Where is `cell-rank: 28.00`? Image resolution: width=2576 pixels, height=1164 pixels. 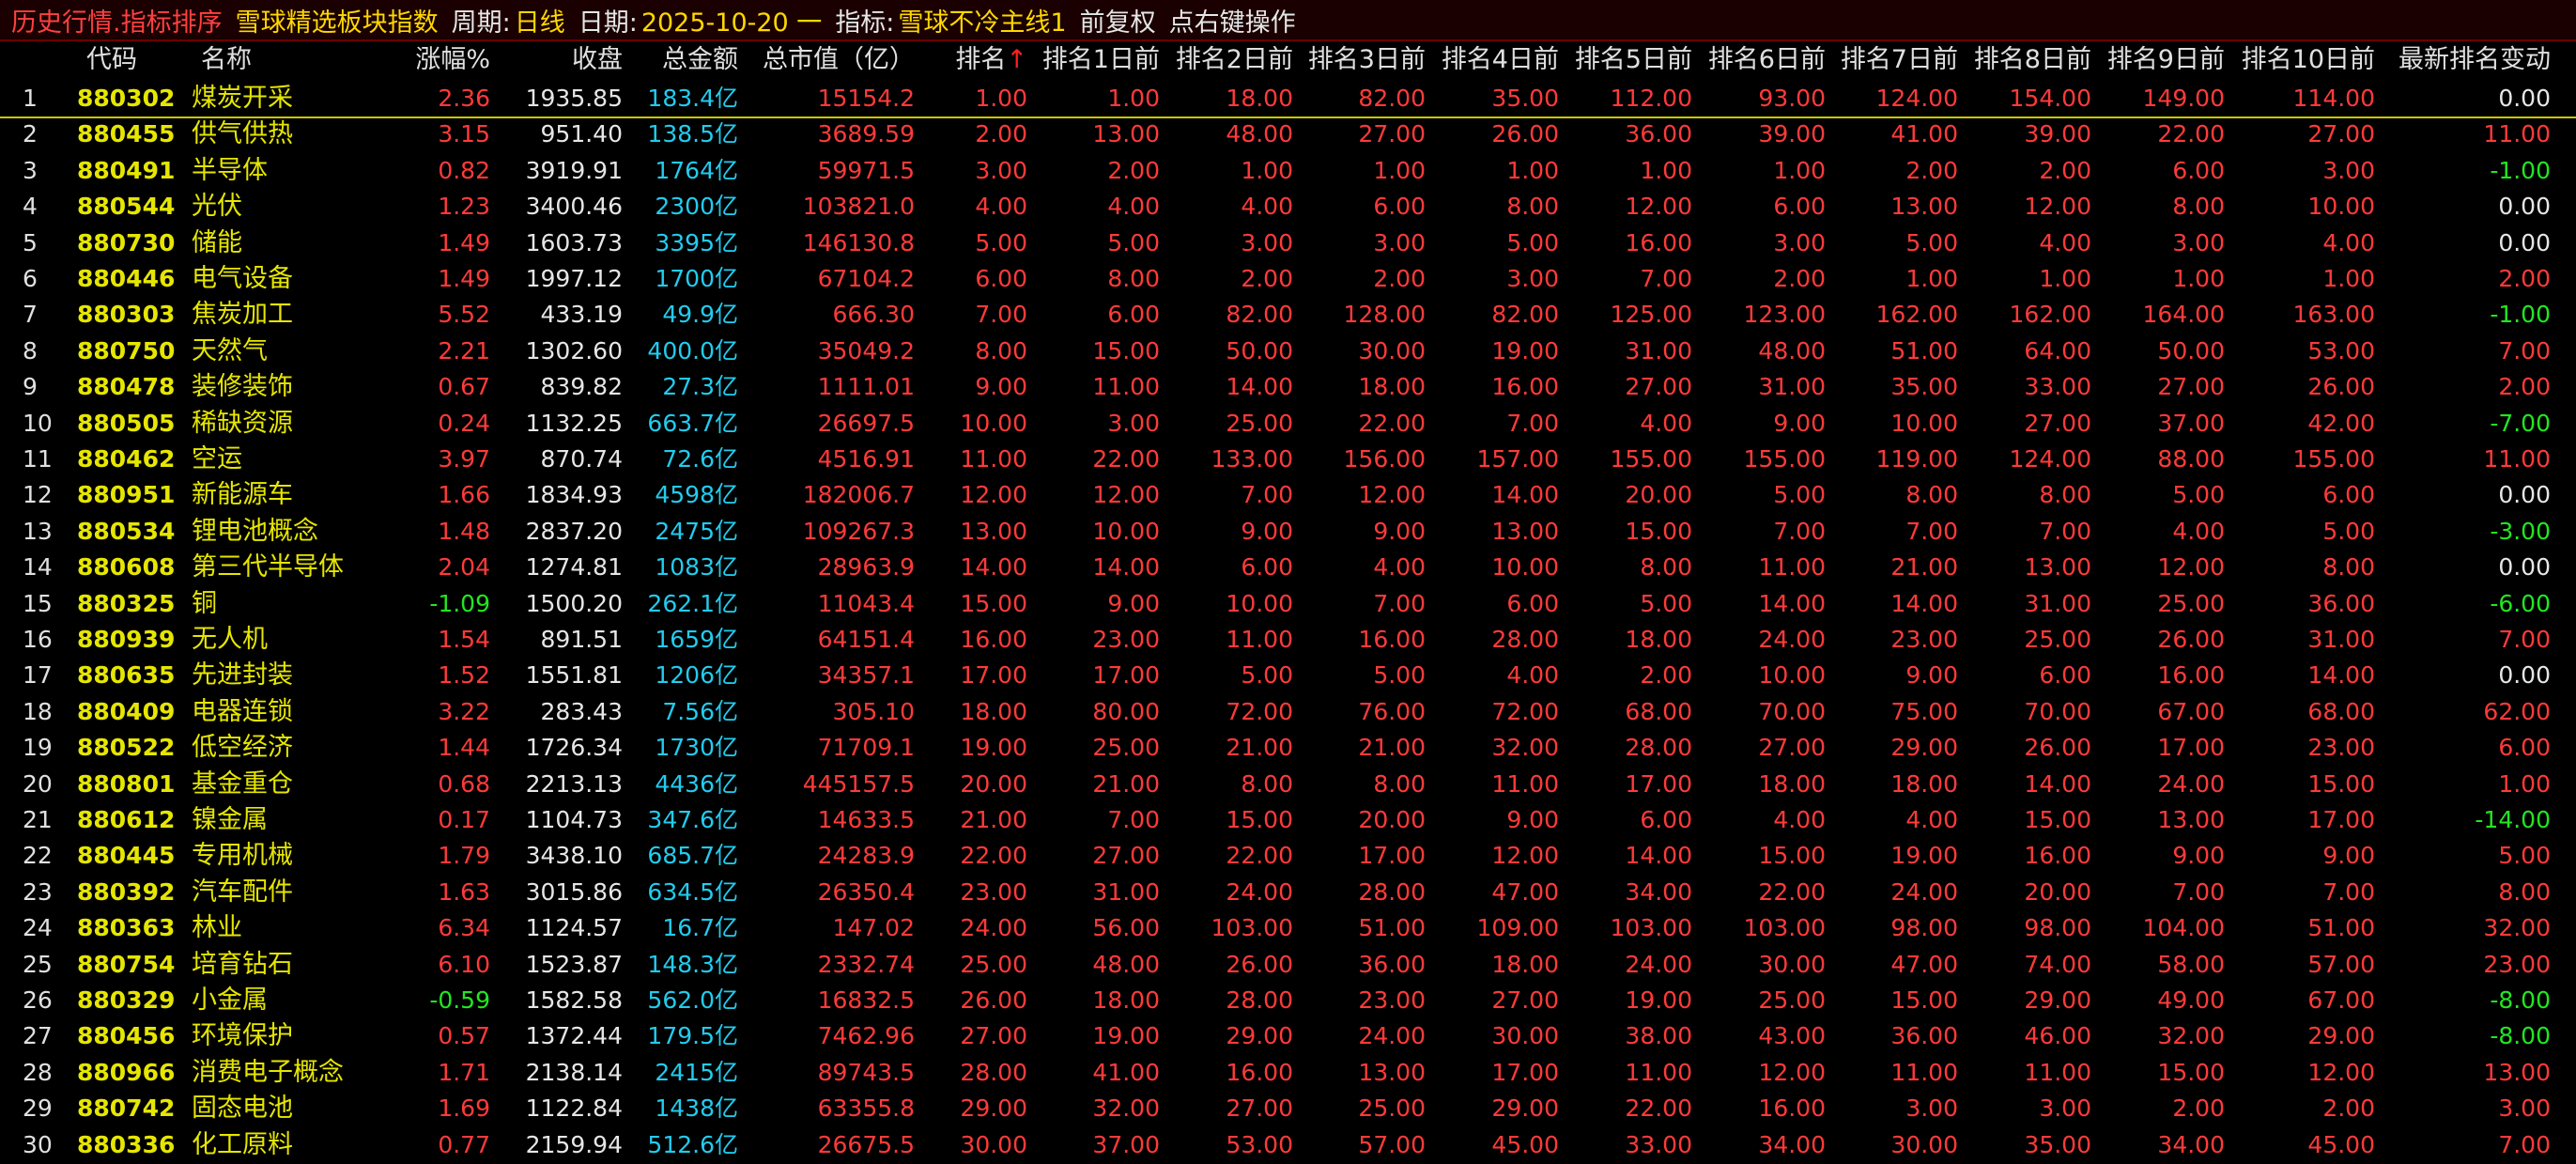
cell-rank: 28.00 is located at coordinates (994, 1072).